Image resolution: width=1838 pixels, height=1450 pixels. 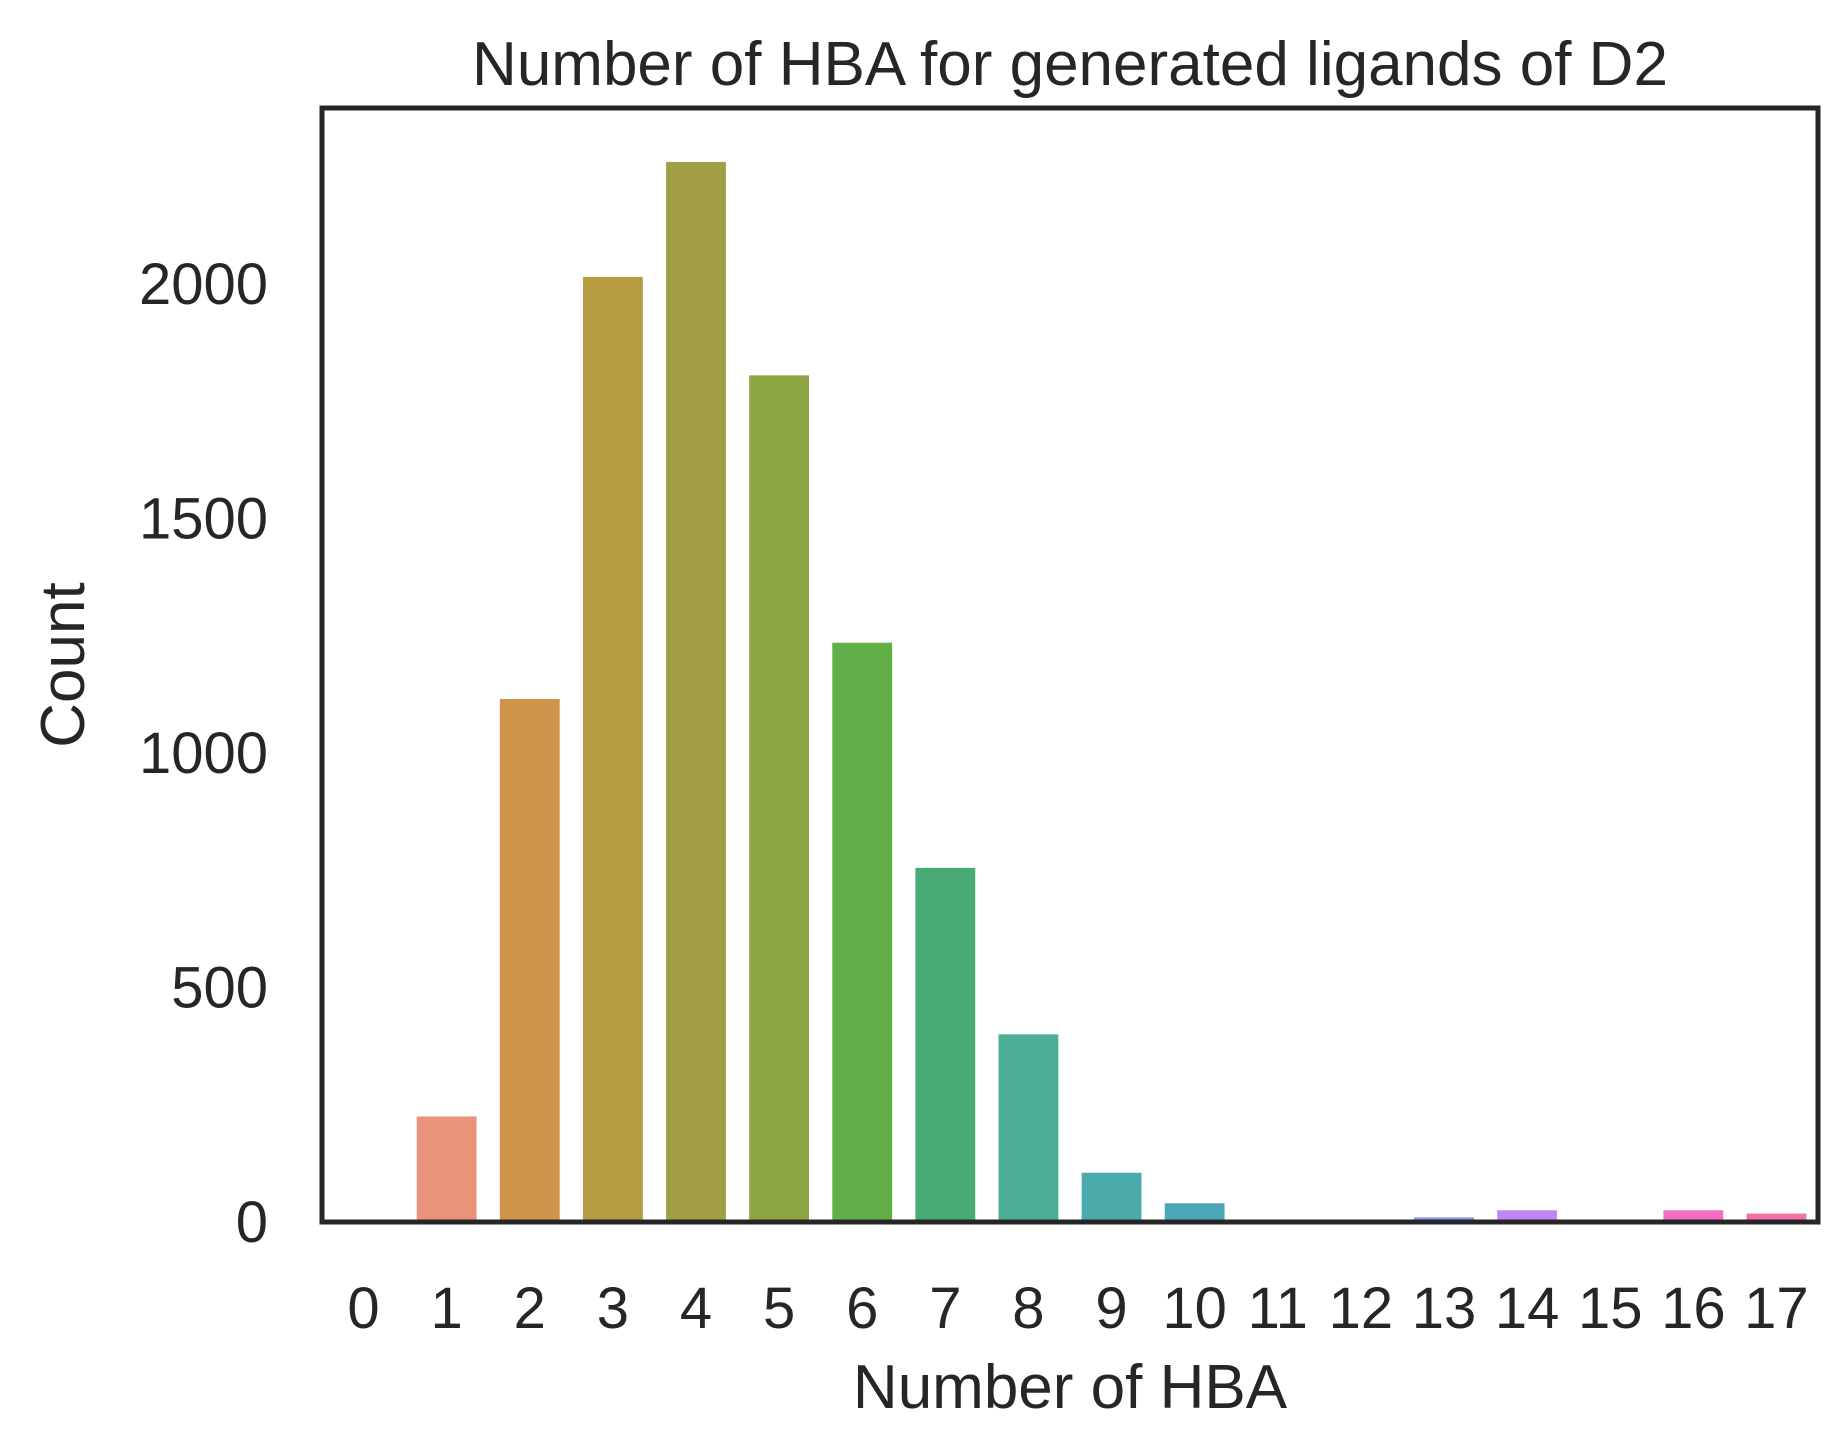 What do you see at coordinates (203, 518) in the screenshot?
I see `y-tick-label: 1500` at bounding box center [203, 518].